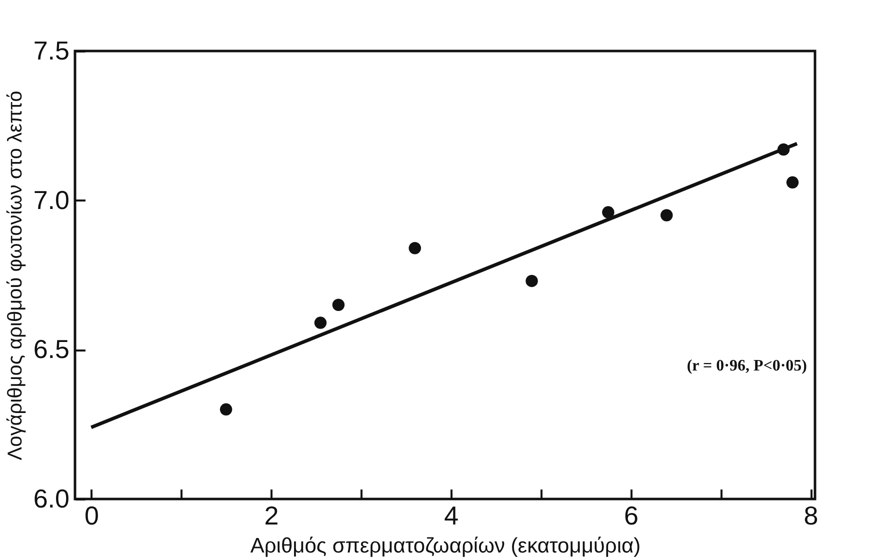 Image resolution: width=870 pixels, height=560 pixels. I want to click on y-tick-label: 6.0, so click(51, 499).